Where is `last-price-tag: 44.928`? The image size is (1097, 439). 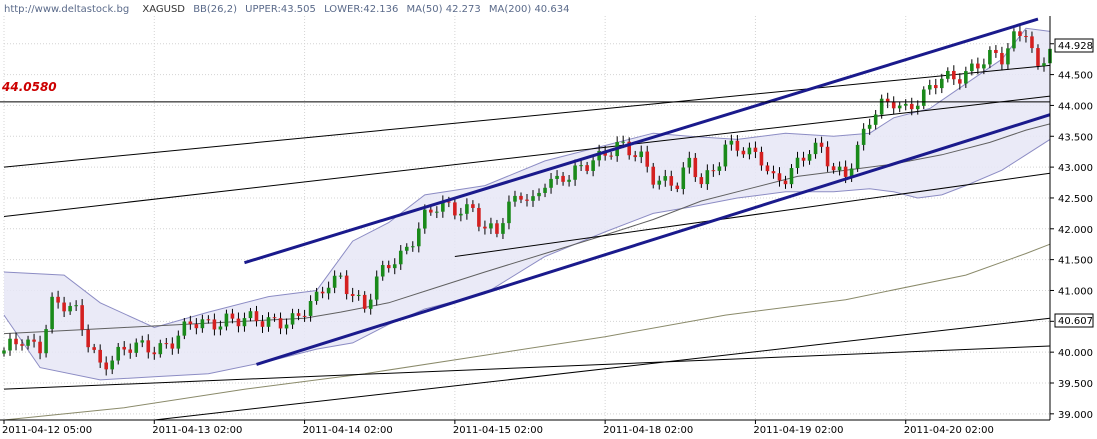 last-price-tag: 44.928 is located at coordinates (1074, 45).